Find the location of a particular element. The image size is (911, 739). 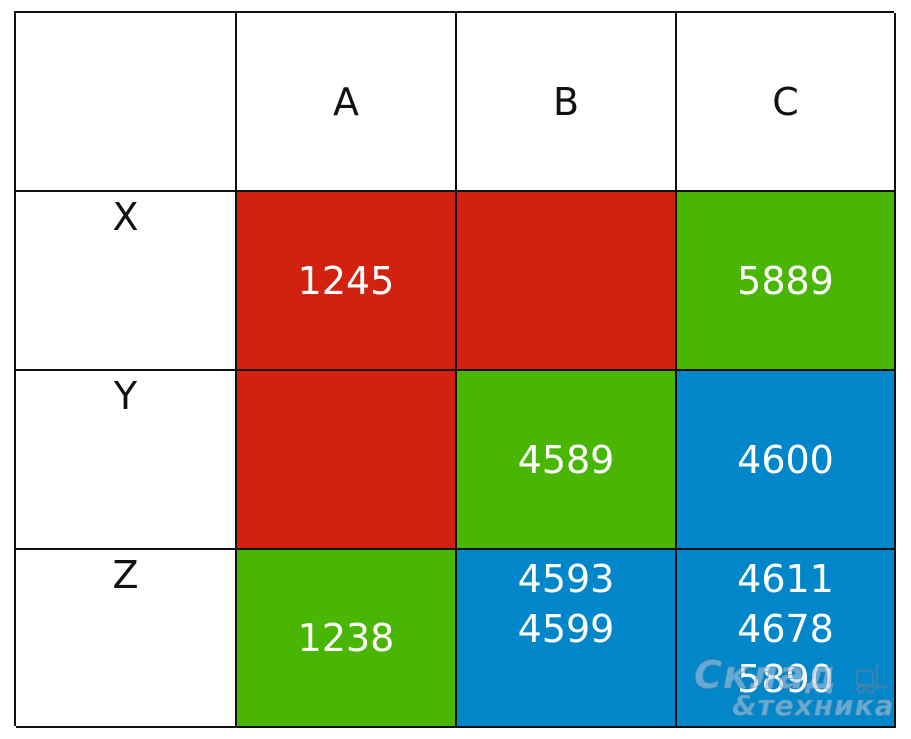

cell-value: 4600 is located at coordinates (785, 459).